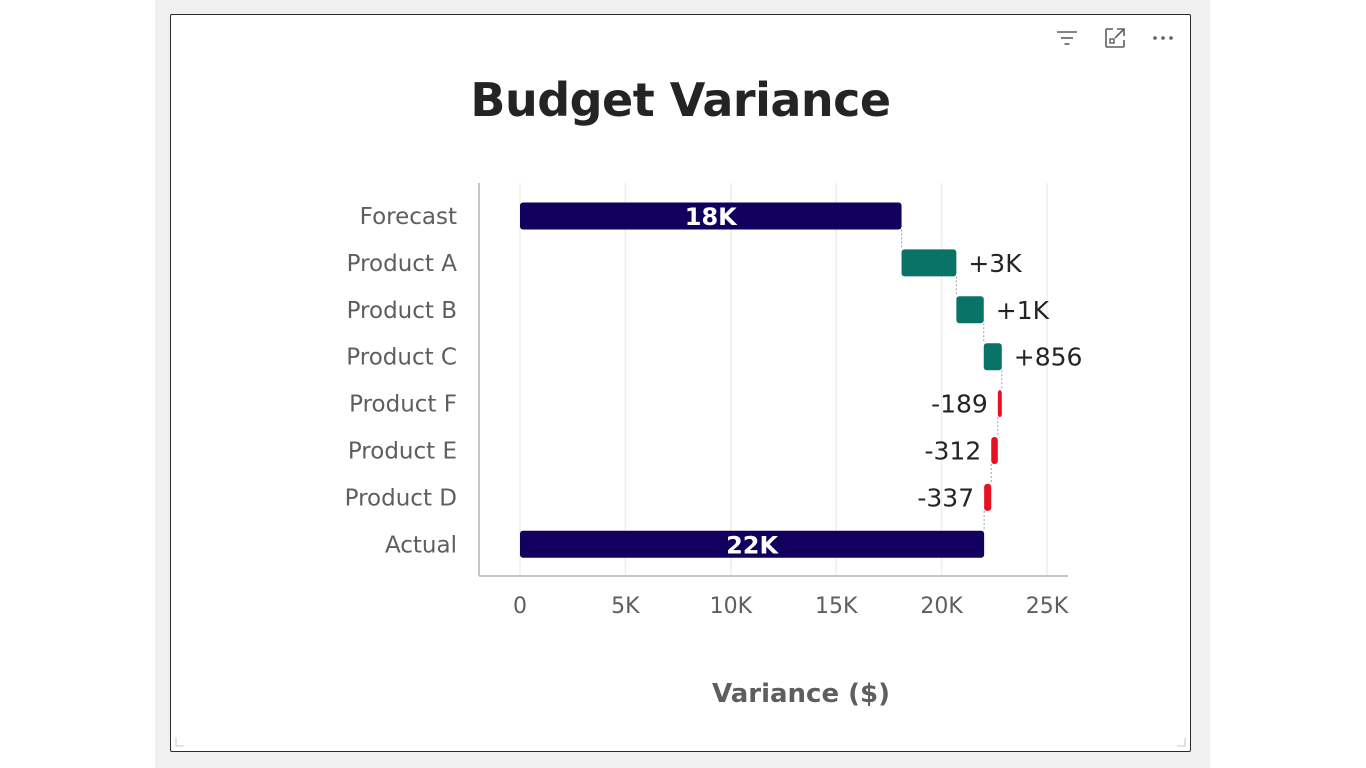 The height and width of the screenshot is (768, 1366). What do you see at coordinates (1181, 742) in the screenshot?
I see `resize-handle-bottom-right` at bounding box center [1181, 742].